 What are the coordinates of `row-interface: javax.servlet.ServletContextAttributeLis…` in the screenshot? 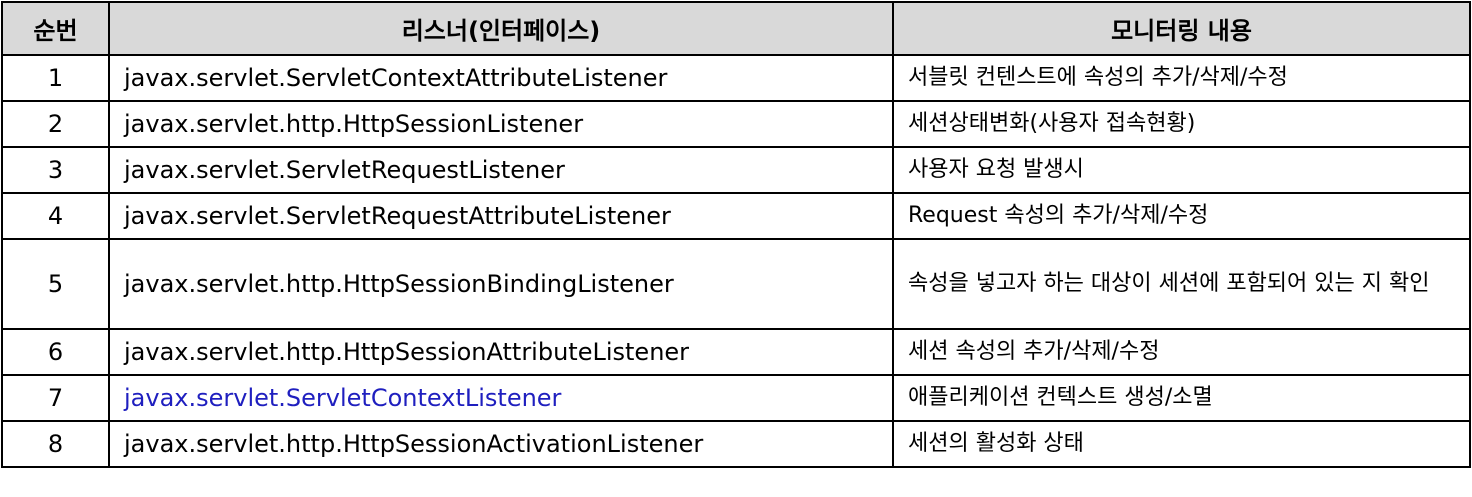 It's located at (501, 78).